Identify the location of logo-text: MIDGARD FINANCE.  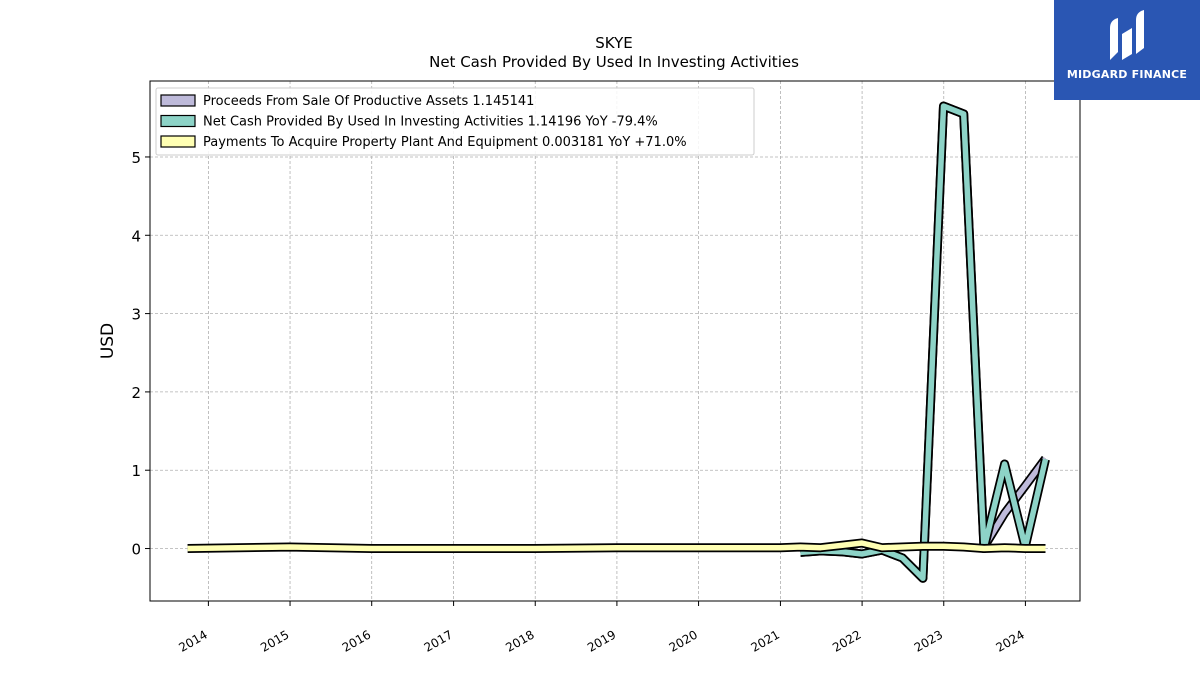
(1127, 74).